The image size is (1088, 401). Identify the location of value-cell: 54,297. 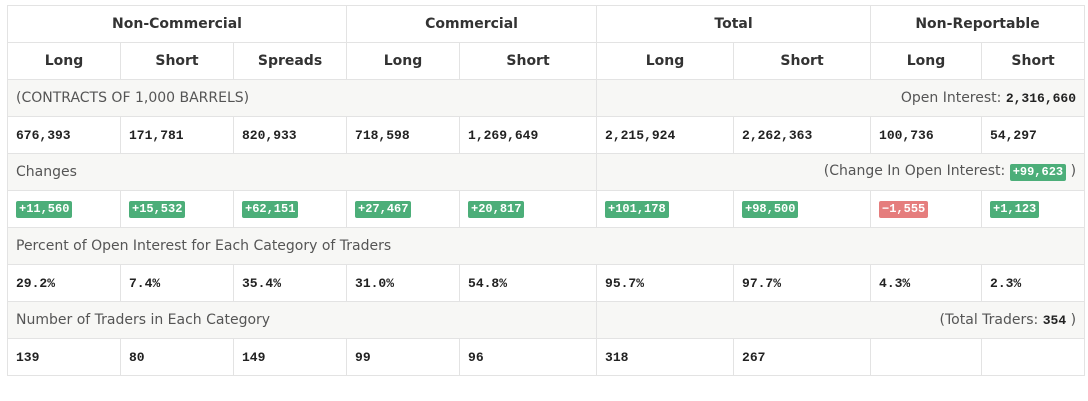
(1033, 135).